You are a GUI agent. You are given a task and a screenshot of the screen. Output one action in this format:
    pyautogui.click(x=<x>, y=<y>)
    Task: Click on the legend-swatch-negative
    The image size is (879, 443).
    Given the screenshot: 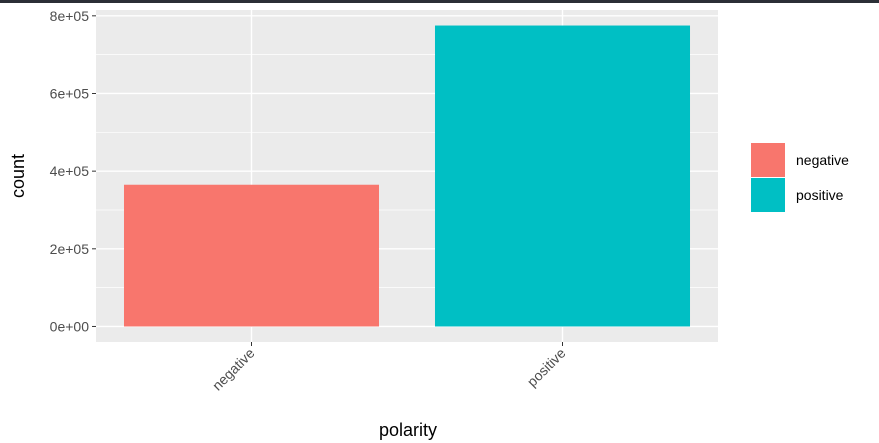 What is the action you would take?
    pyautogui.click(x=768, y=160)
    